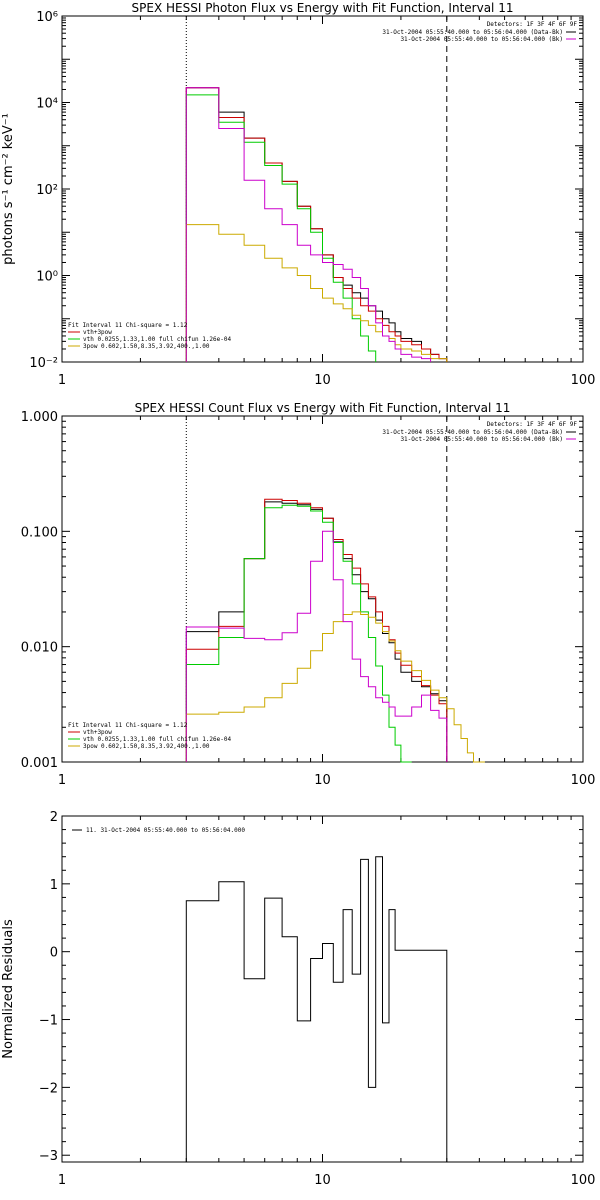  I want to click on y-axis-label: Normalized Residuals, so click(8, 989).